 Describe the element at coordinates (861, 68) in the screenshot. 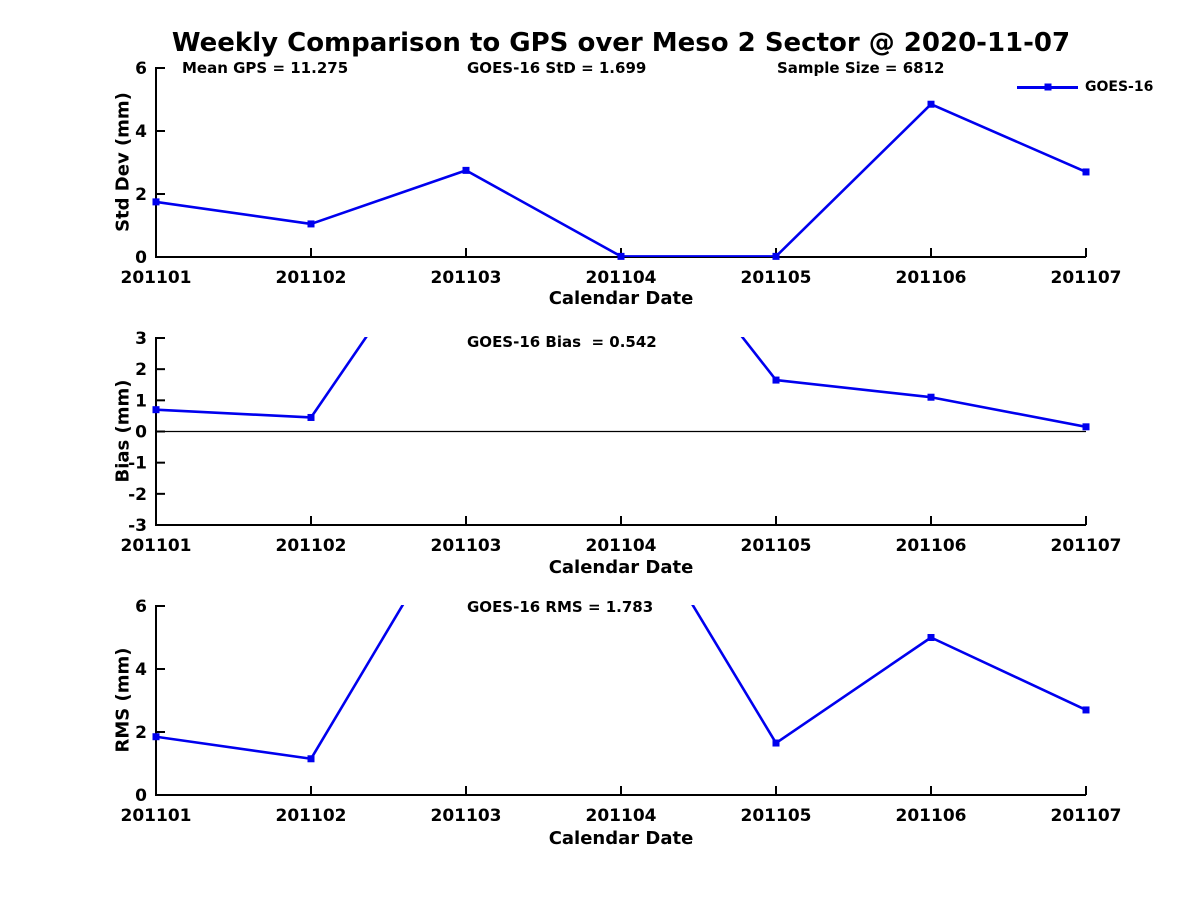

I see `annotation-sample-size: Sample Size = 6812` at that location.